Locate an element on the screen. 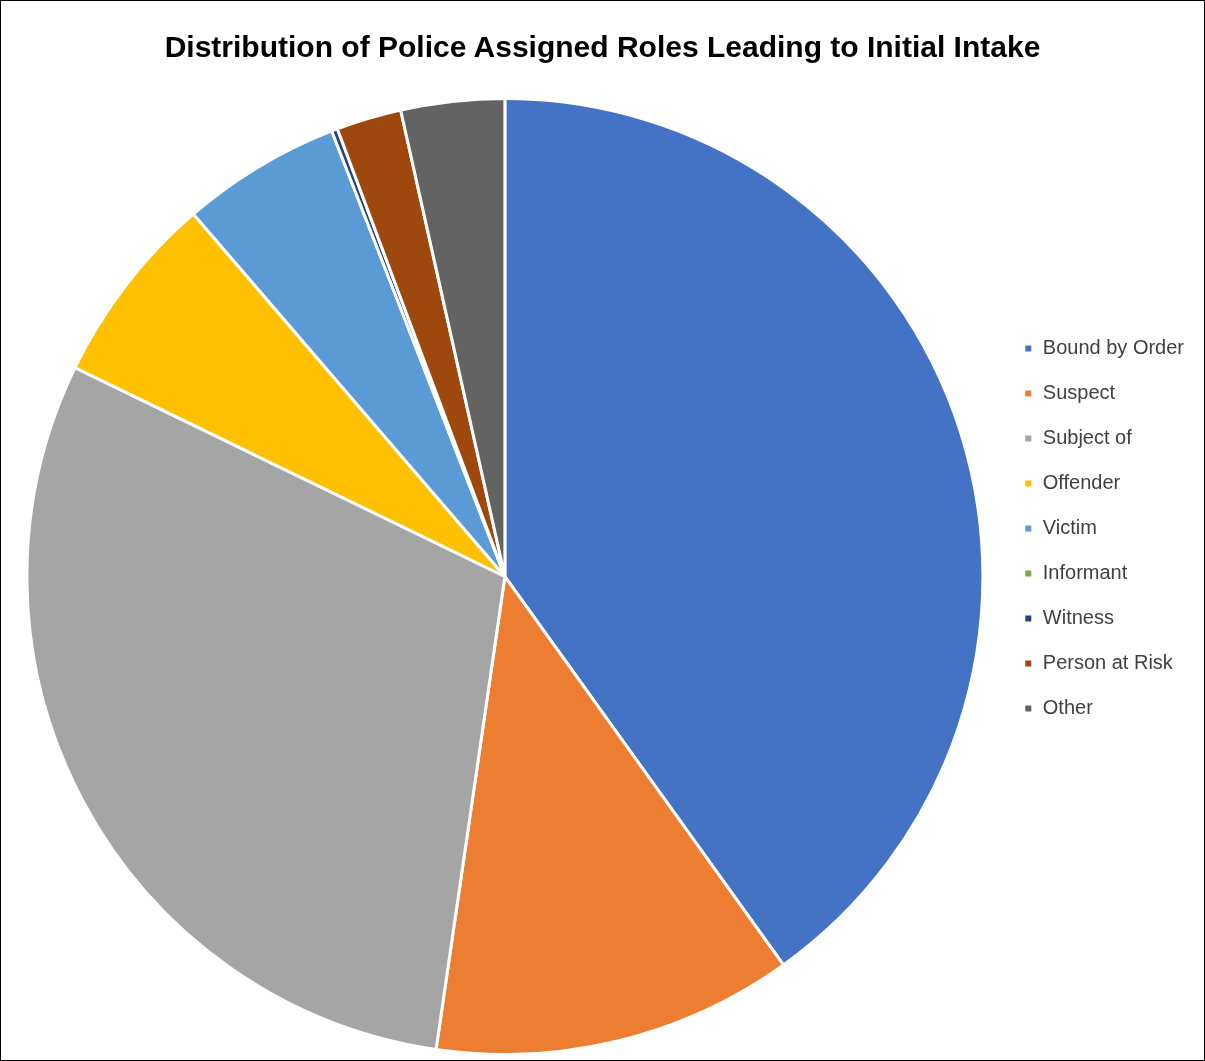 Image resolution: width=1205 pixels, height=1061 pixels. legend-label: Bound by Order is located at coordinates (1113, 347).